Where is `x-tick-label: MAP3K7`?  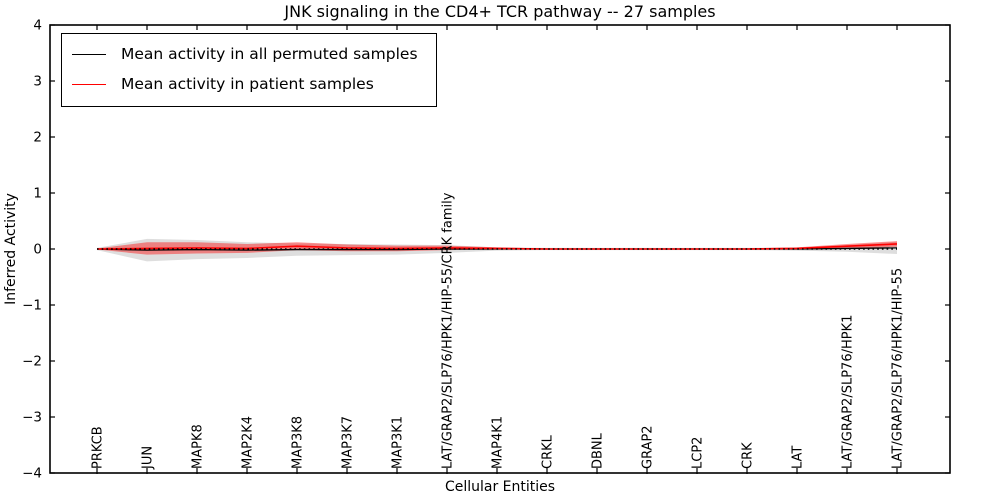
x-tick-label: MAP3K7 is located at coordinates (348, 442).